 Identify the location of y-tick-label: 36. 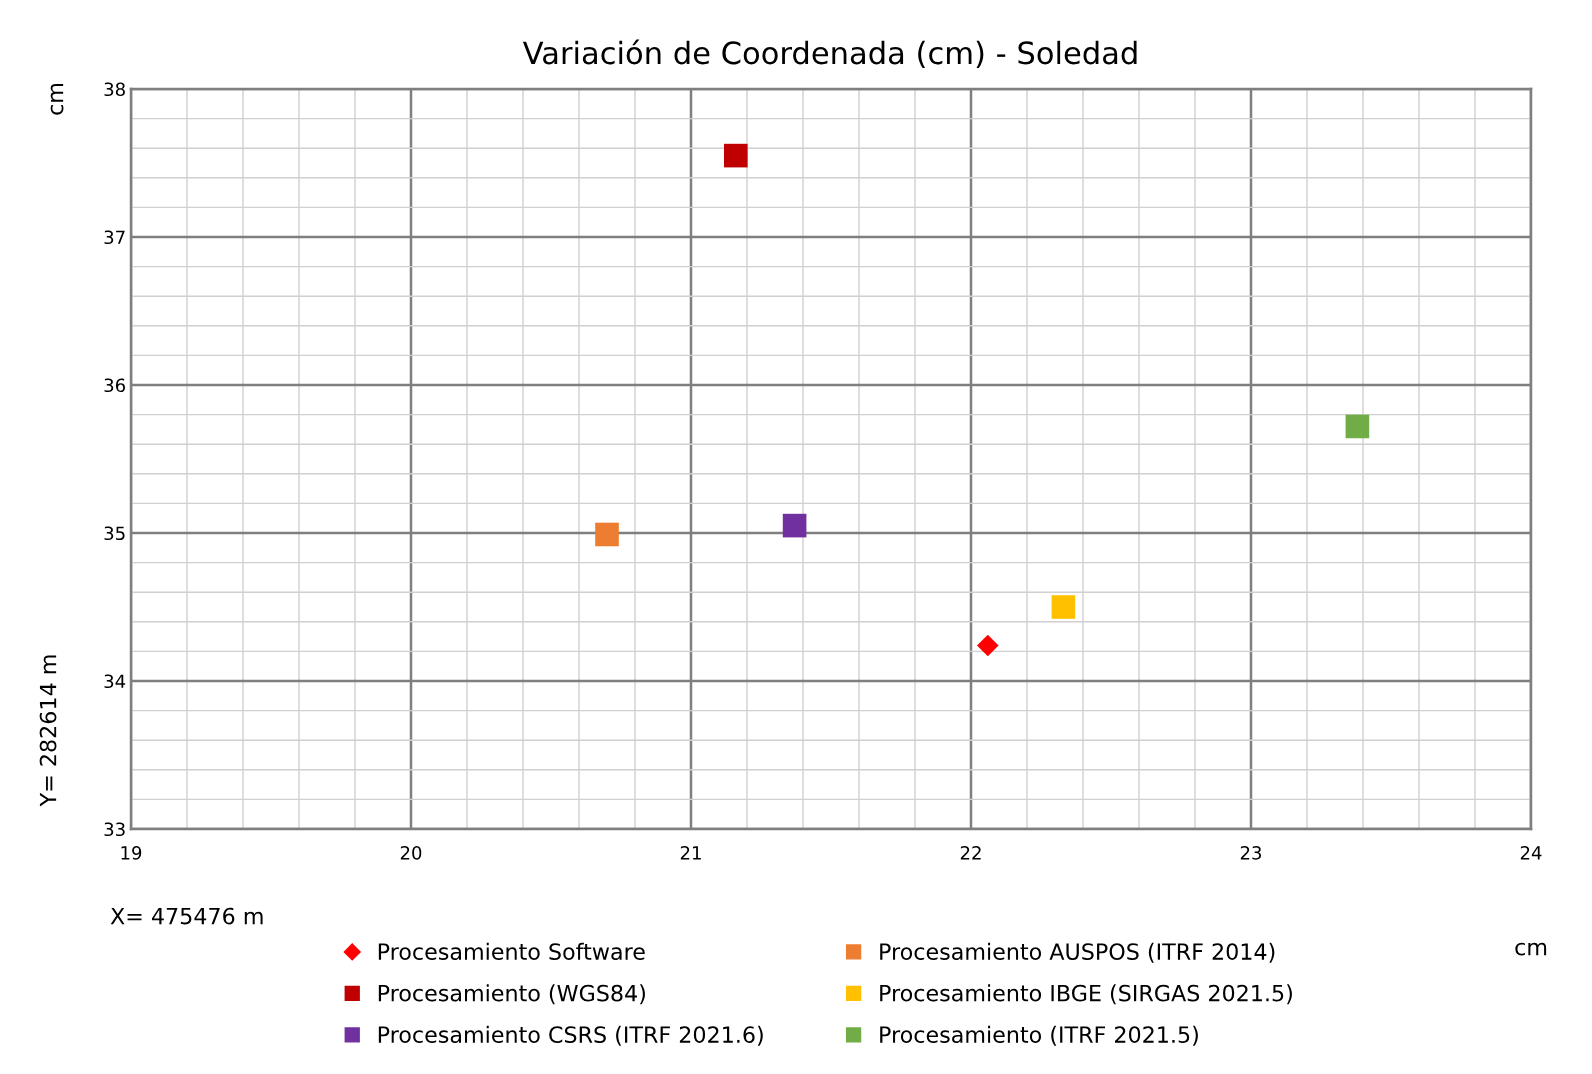
(114, 385).